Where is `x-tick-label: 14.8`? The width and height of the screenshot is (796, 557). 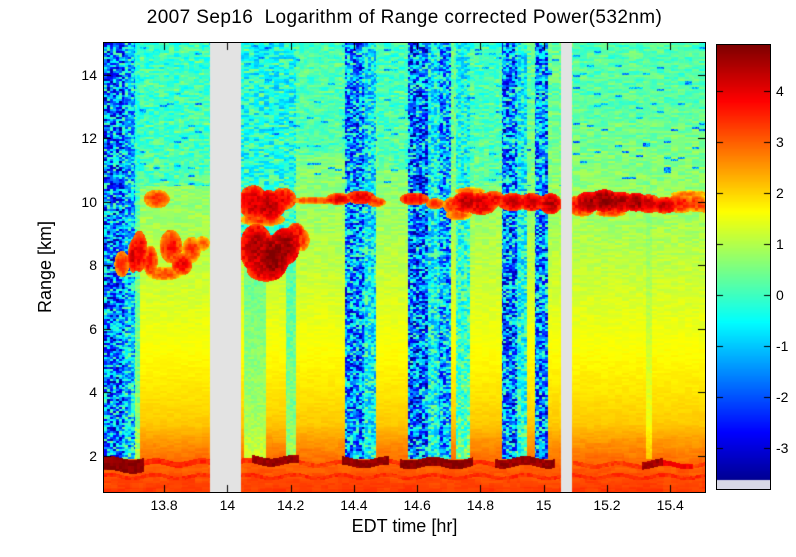
x-tick-label: 14.8 is located at coordinates (480, 505).